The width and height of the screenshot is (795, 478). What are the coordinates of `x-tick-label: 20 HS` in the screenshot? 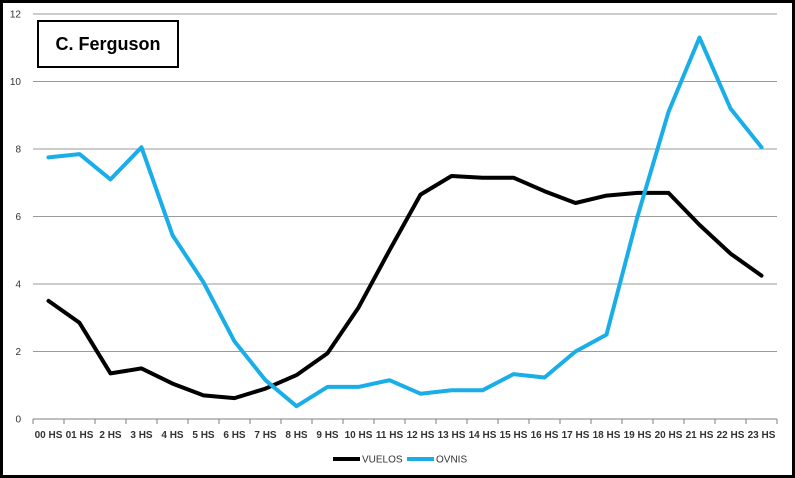 It's located at (669, 435).